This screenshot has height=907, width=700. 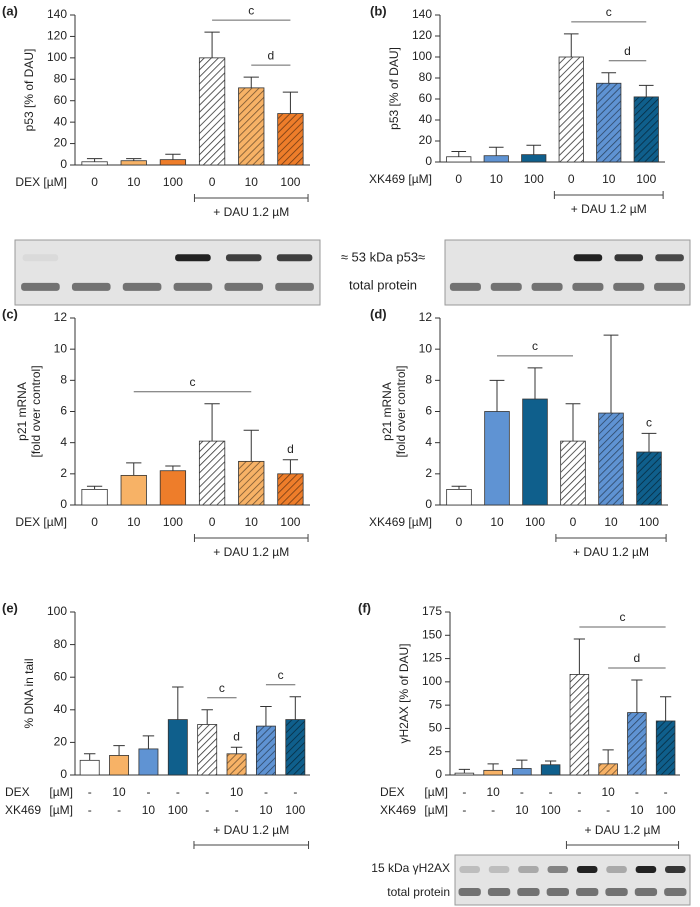 I want to click on y-tick-label: 6, so click(x=63, y=411).